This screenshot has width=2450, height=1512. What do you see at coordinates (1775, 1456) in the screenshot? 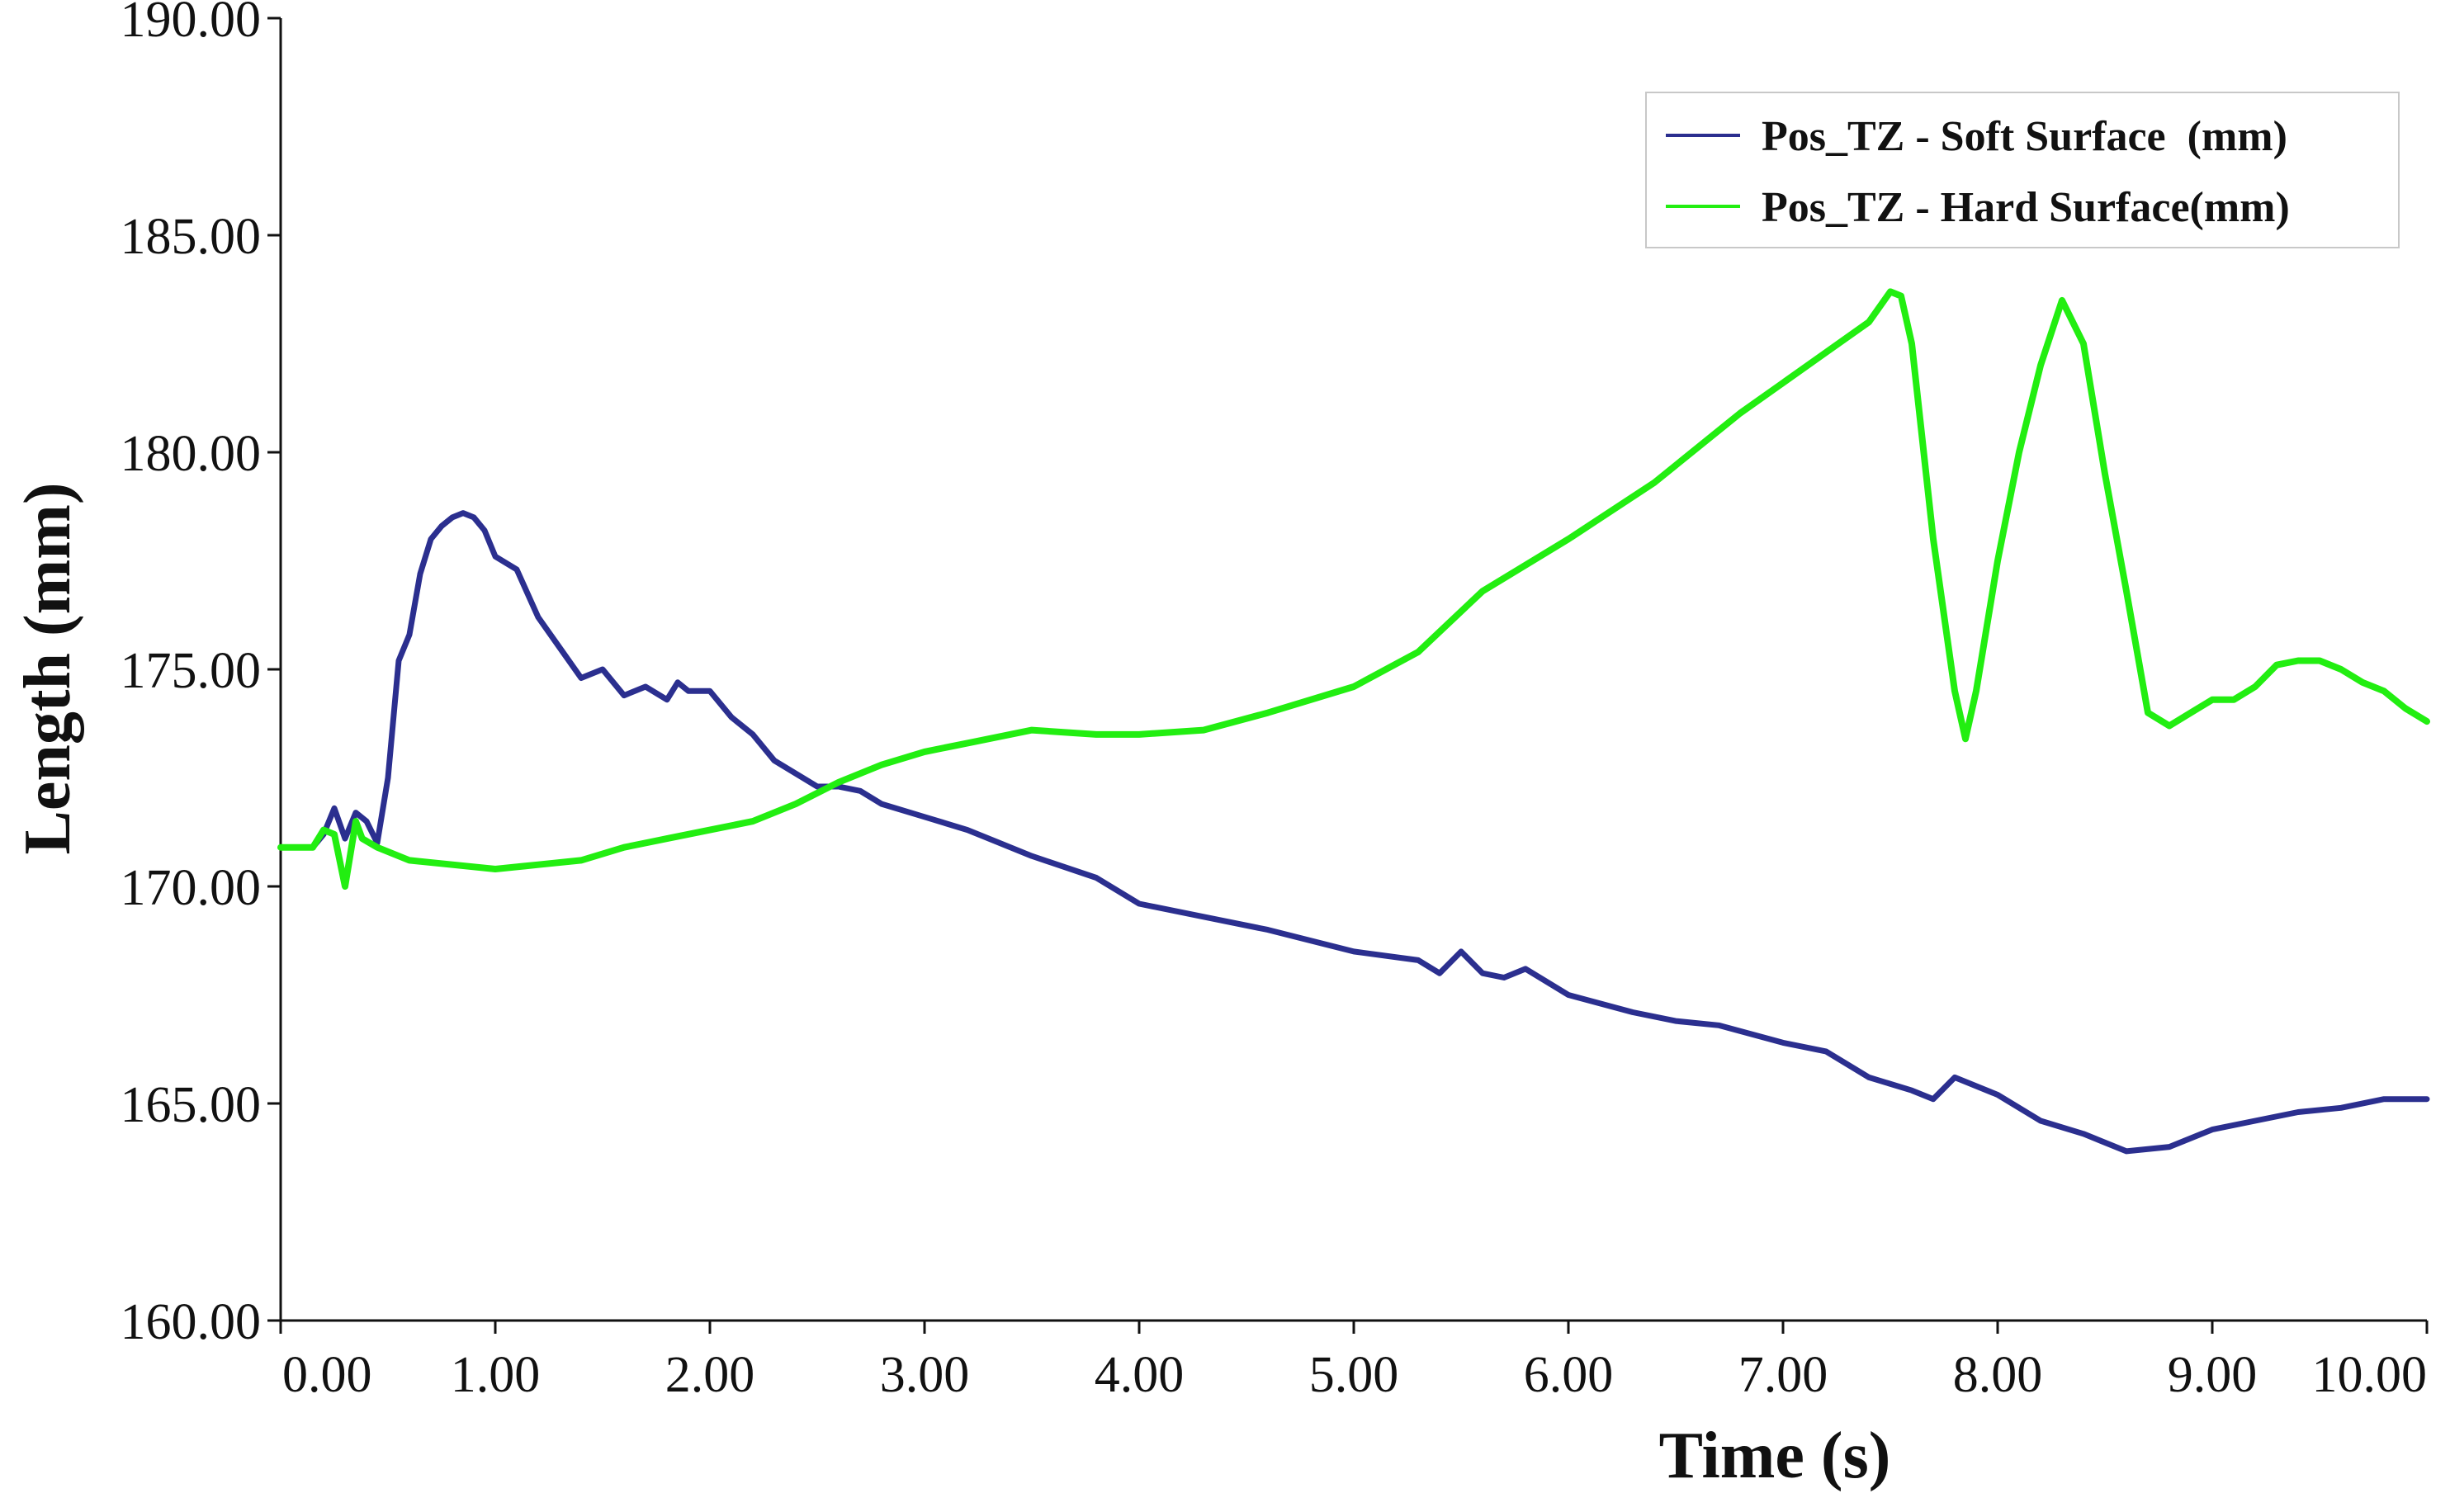
I see `x-axis-title: Time (s)` at bounding box center [1775, 1456].